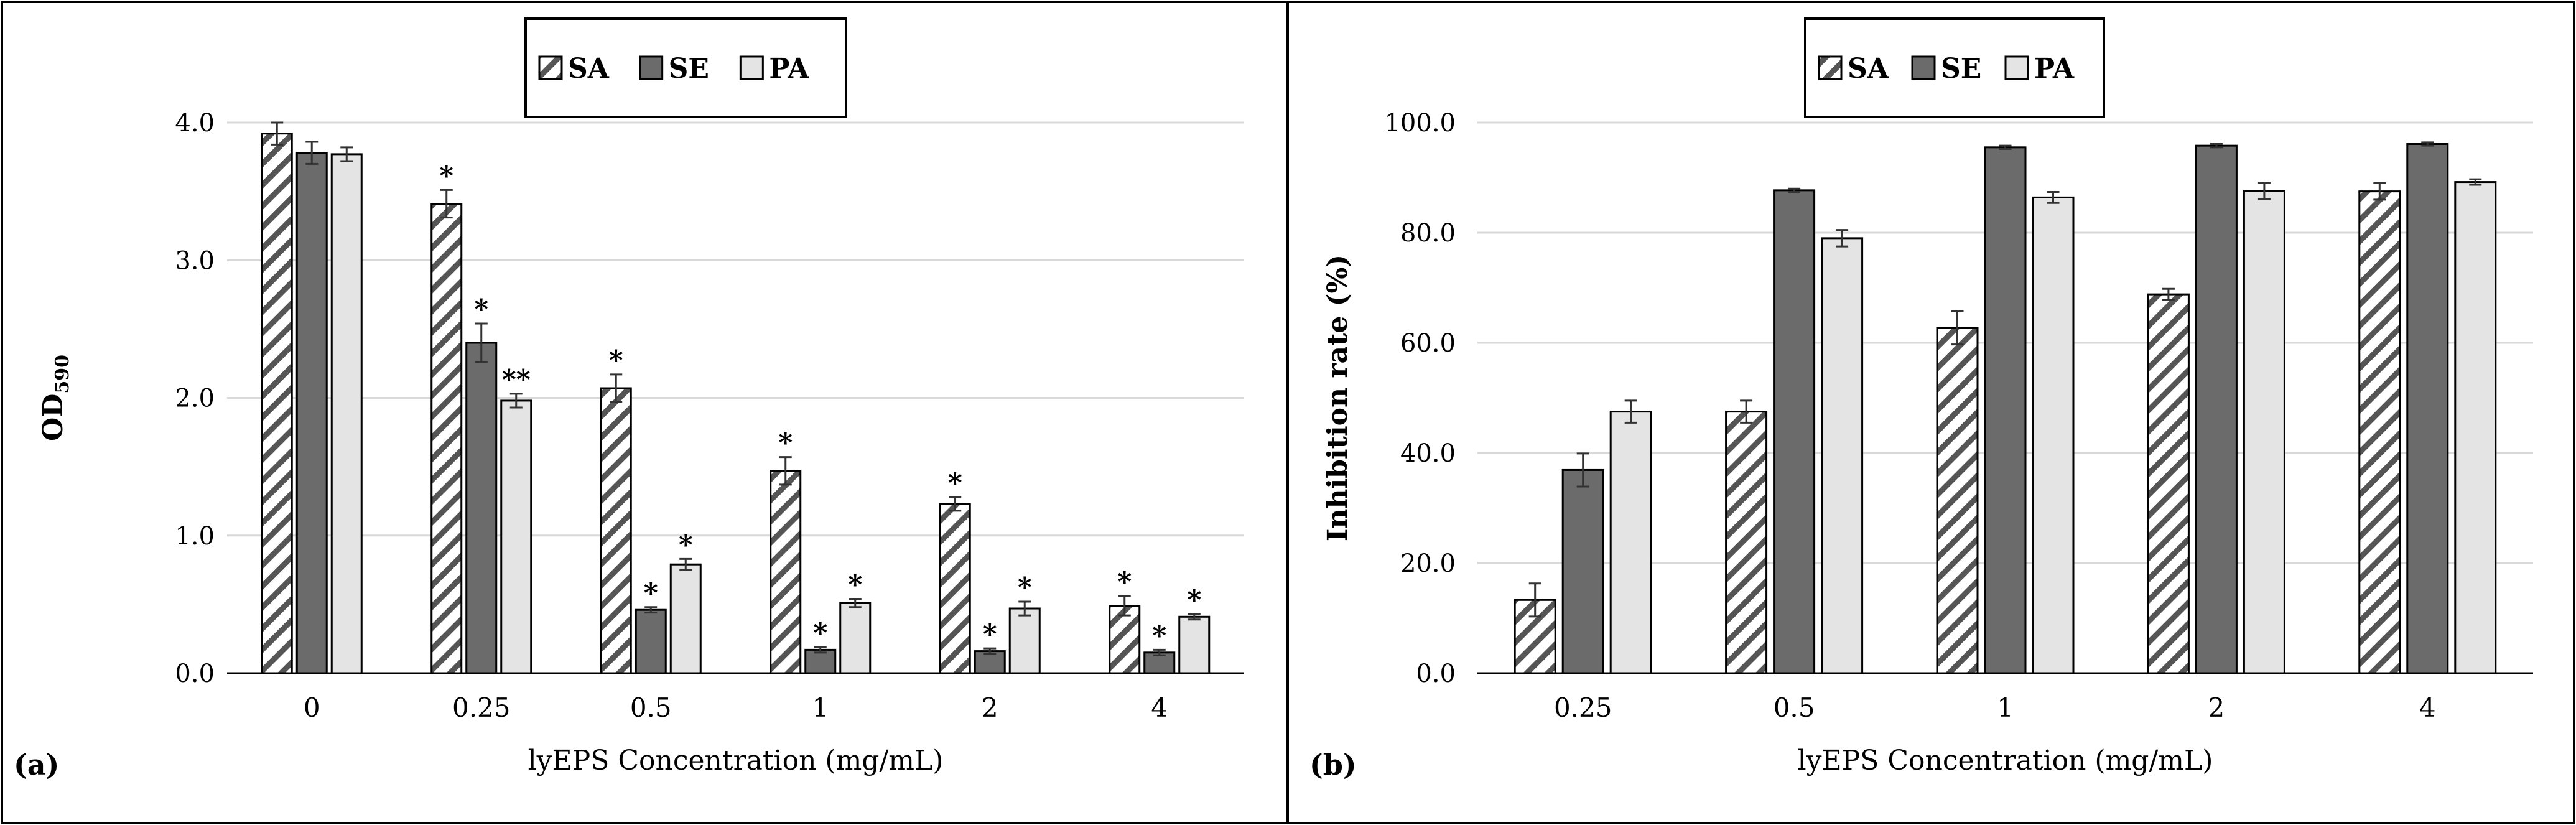 The width and height of the screenshot is (2576, 825). Describe the element at coordinates (62, 374) in the screenshot. I see `y-axis-label-subscript: 590` at that location.